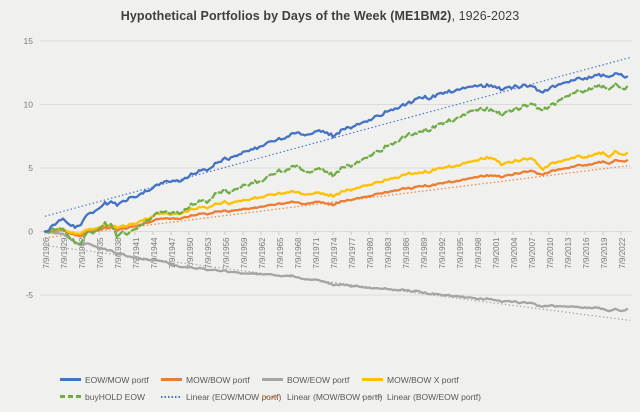 The height and width of the screenshot is (412, 640). What do you see at coordinates (244, 253) in the screenshot?
I see `x-axis-tick-label: 7/9/1959` at bounding box center [244, 253].